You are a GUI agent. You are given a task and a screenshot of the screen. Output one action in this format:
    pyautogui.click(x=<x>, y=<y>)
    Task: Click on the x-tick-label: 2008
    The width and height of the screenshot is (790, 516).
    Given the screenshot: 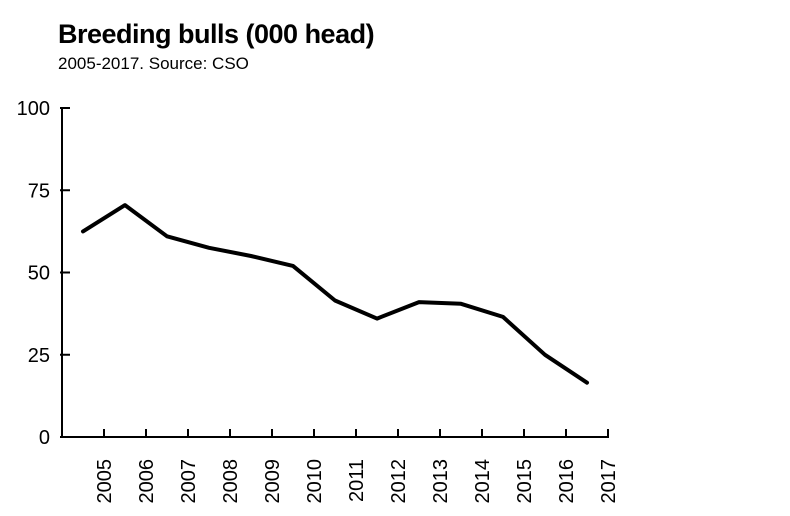 What is the action you would take?
    pyautogui.click(x=231, y=481)
    